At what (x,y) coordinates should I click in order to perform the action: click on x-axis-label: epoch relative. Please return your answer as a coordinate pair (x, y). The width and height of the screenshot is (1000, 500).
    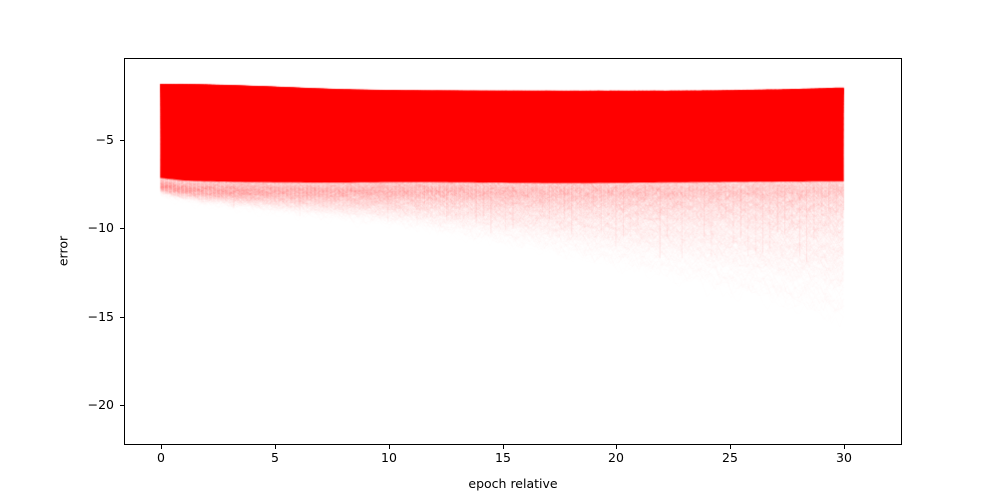
    Looking at the image, I should click on (513, 483).